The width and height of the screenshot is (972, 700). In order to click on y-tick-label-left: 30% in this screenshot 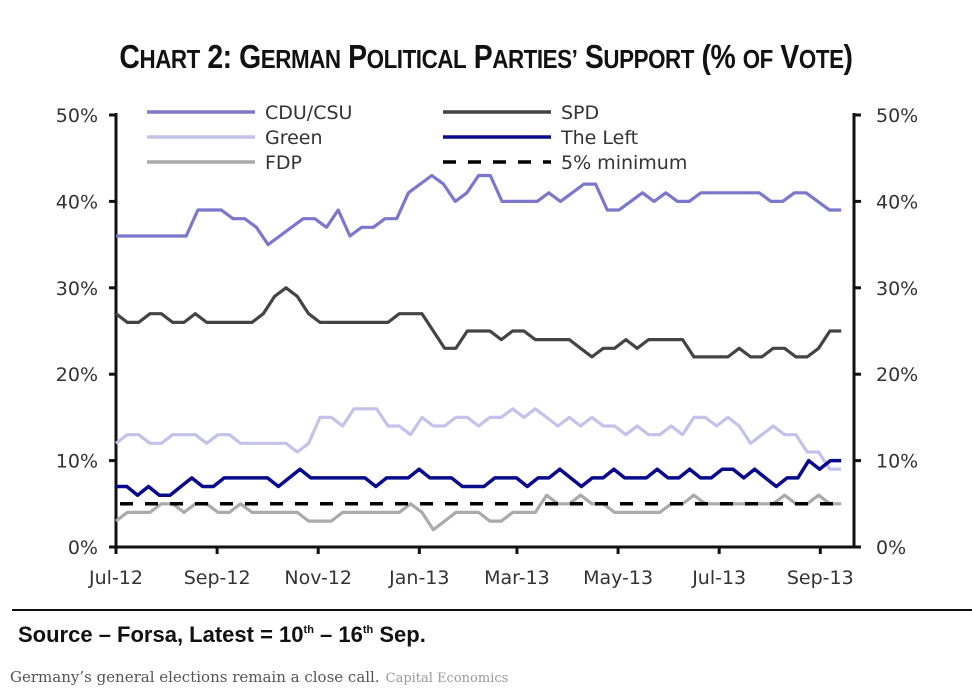, I will do `click(77, 289)`.